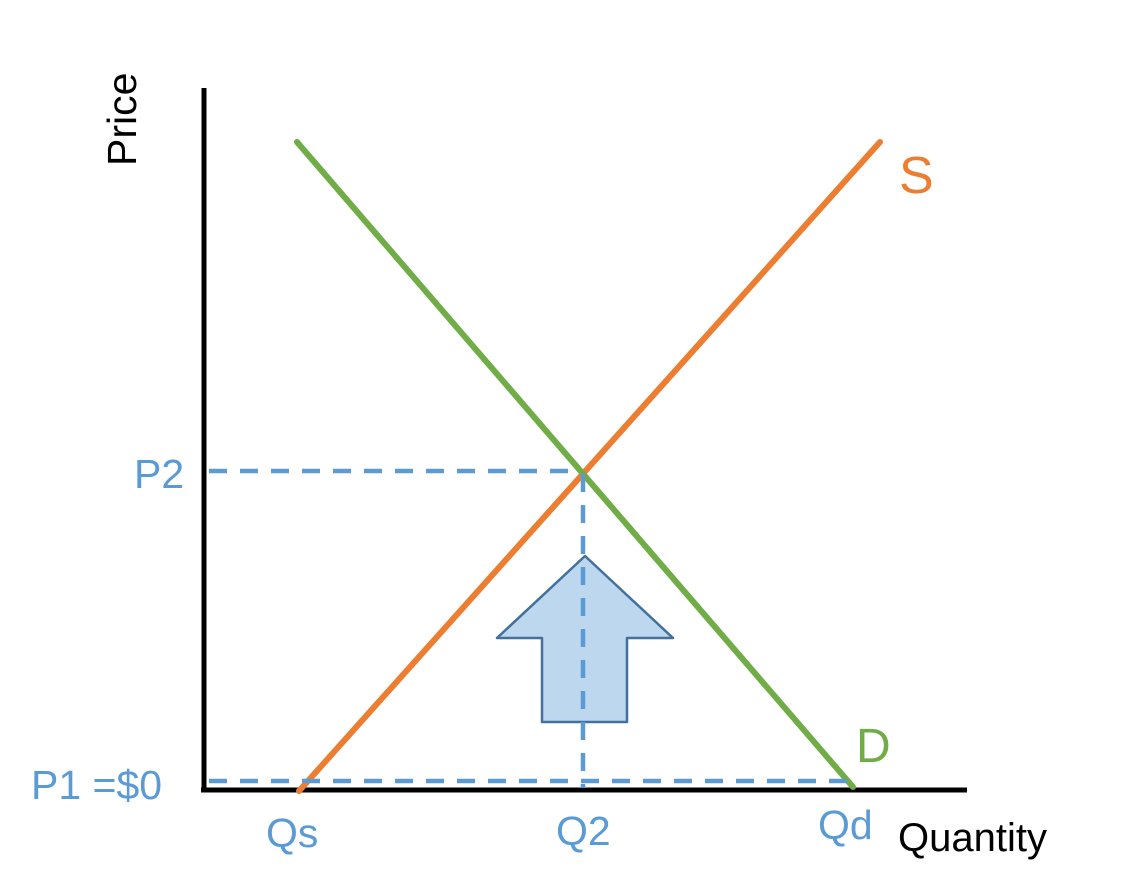  Describe the element at coordinates (159, 474) in the screenshot. I see `p2-label: P2` at that location.